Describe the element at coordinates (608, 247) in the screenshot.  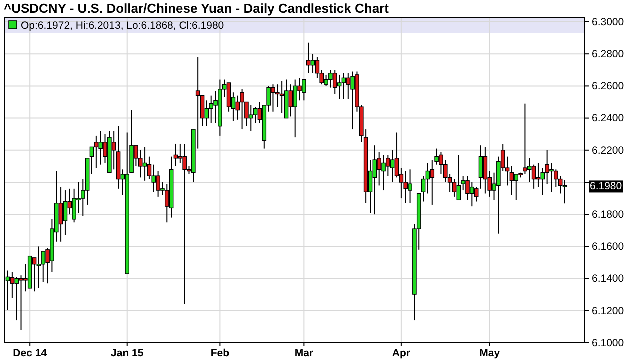
I see `y-tick-label: 6.1600` at that location.